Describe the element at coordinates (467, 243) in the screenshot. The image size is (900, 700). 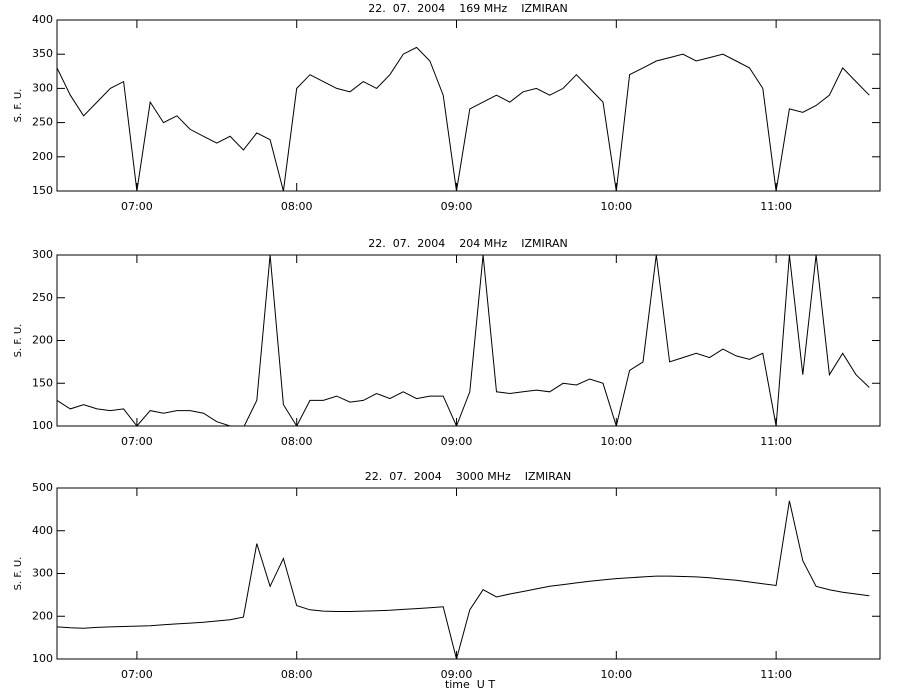
I see `panel-title: 22. 07. 2004 204 MHz IZMIRAN` at that location.